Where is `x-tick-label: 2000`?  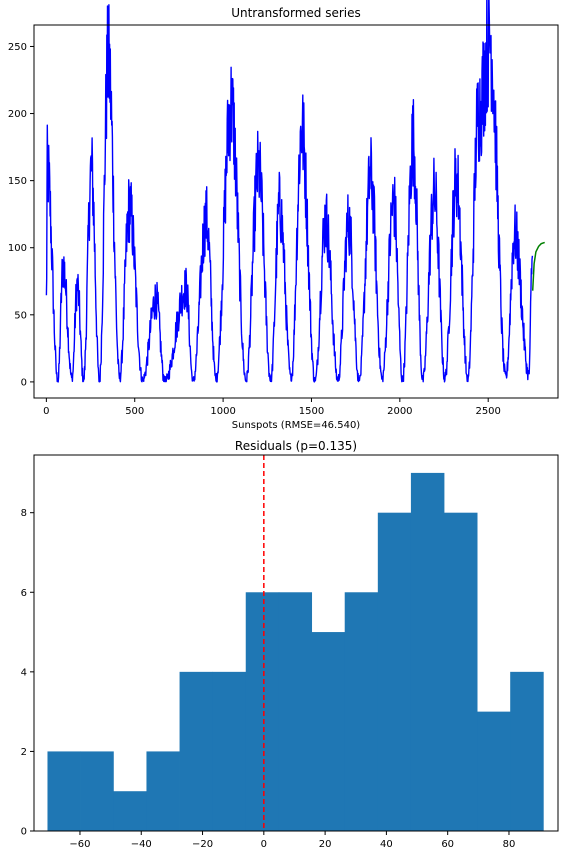 x-tick-label: 2000 is located at coordinates (399, 411).